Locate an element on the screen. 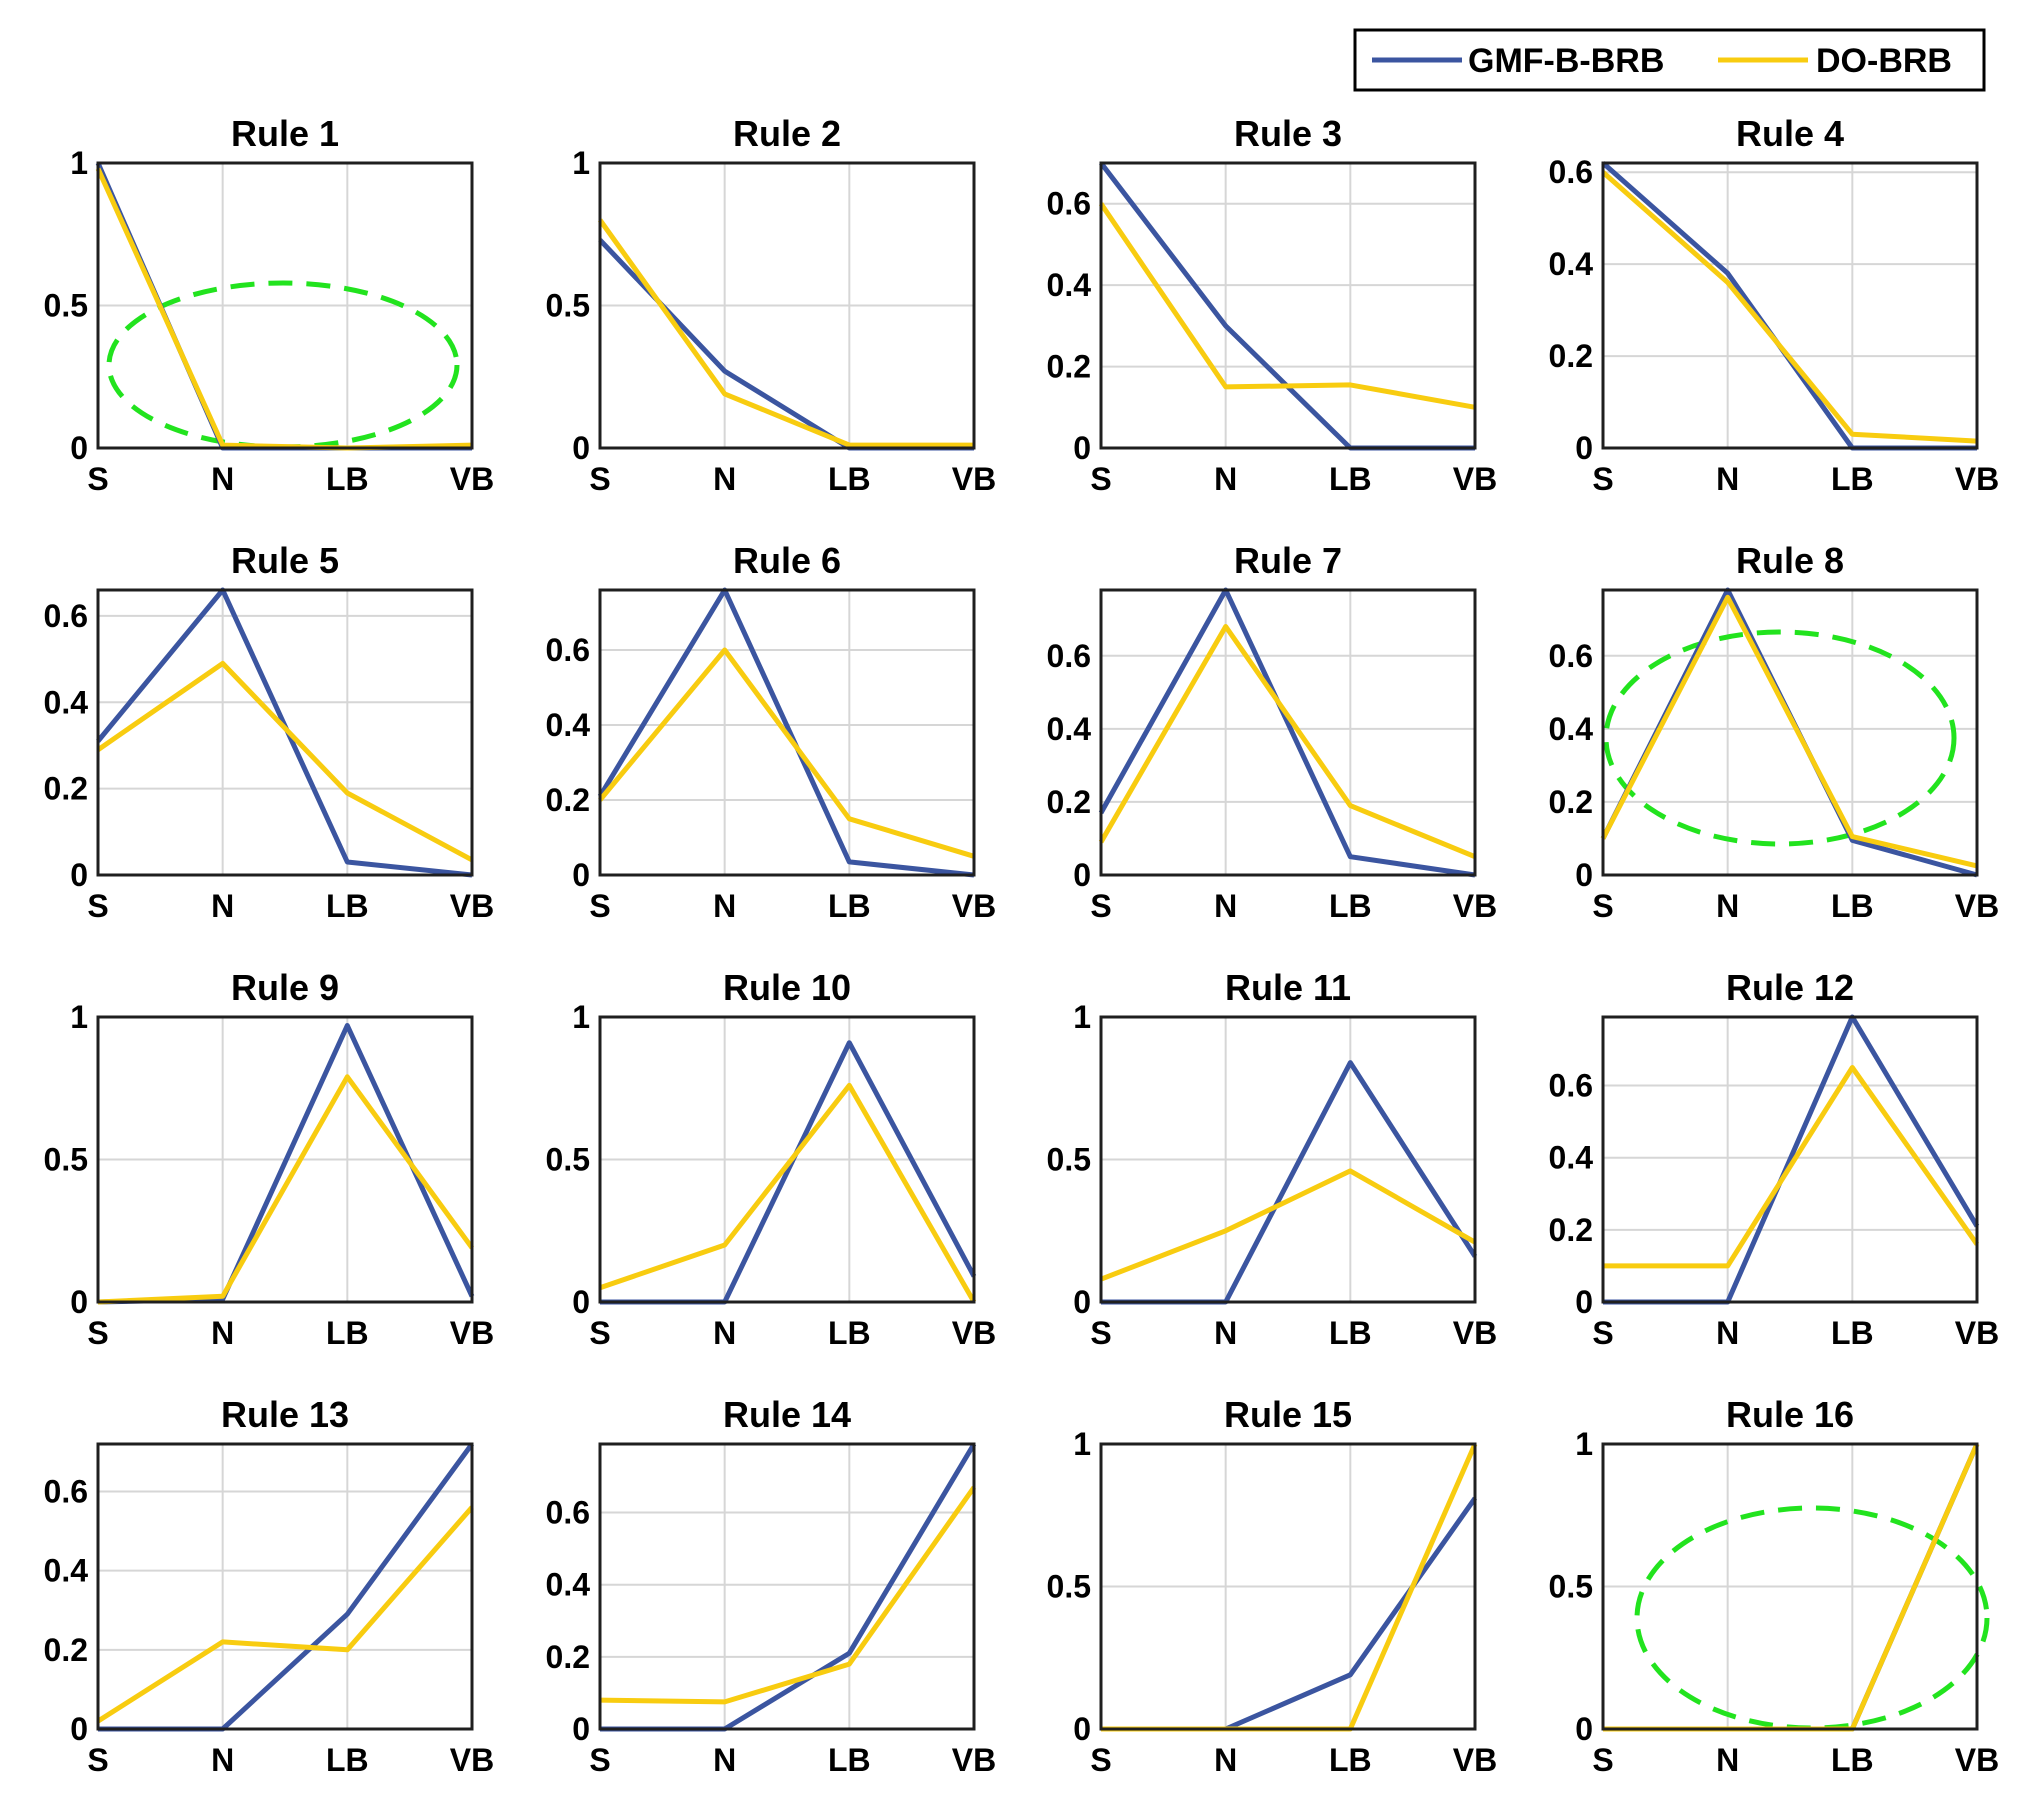 This screenshot has height=1809, width=2022. rule-1-ytick-label: 0 is located at coordinates (79, 448).